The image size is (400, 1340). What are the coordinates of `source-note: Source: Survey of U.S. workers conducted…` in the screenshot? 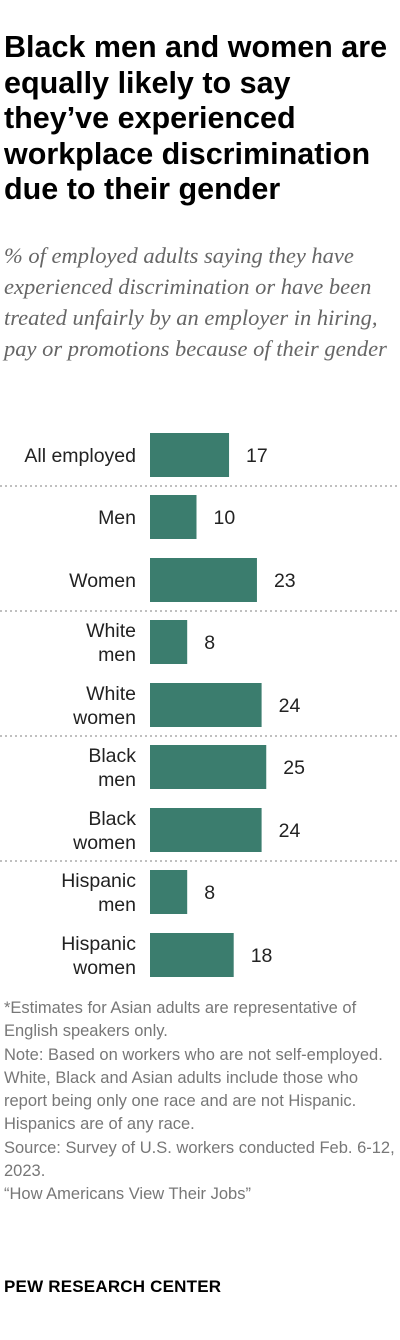 It's located at (199, 1159).